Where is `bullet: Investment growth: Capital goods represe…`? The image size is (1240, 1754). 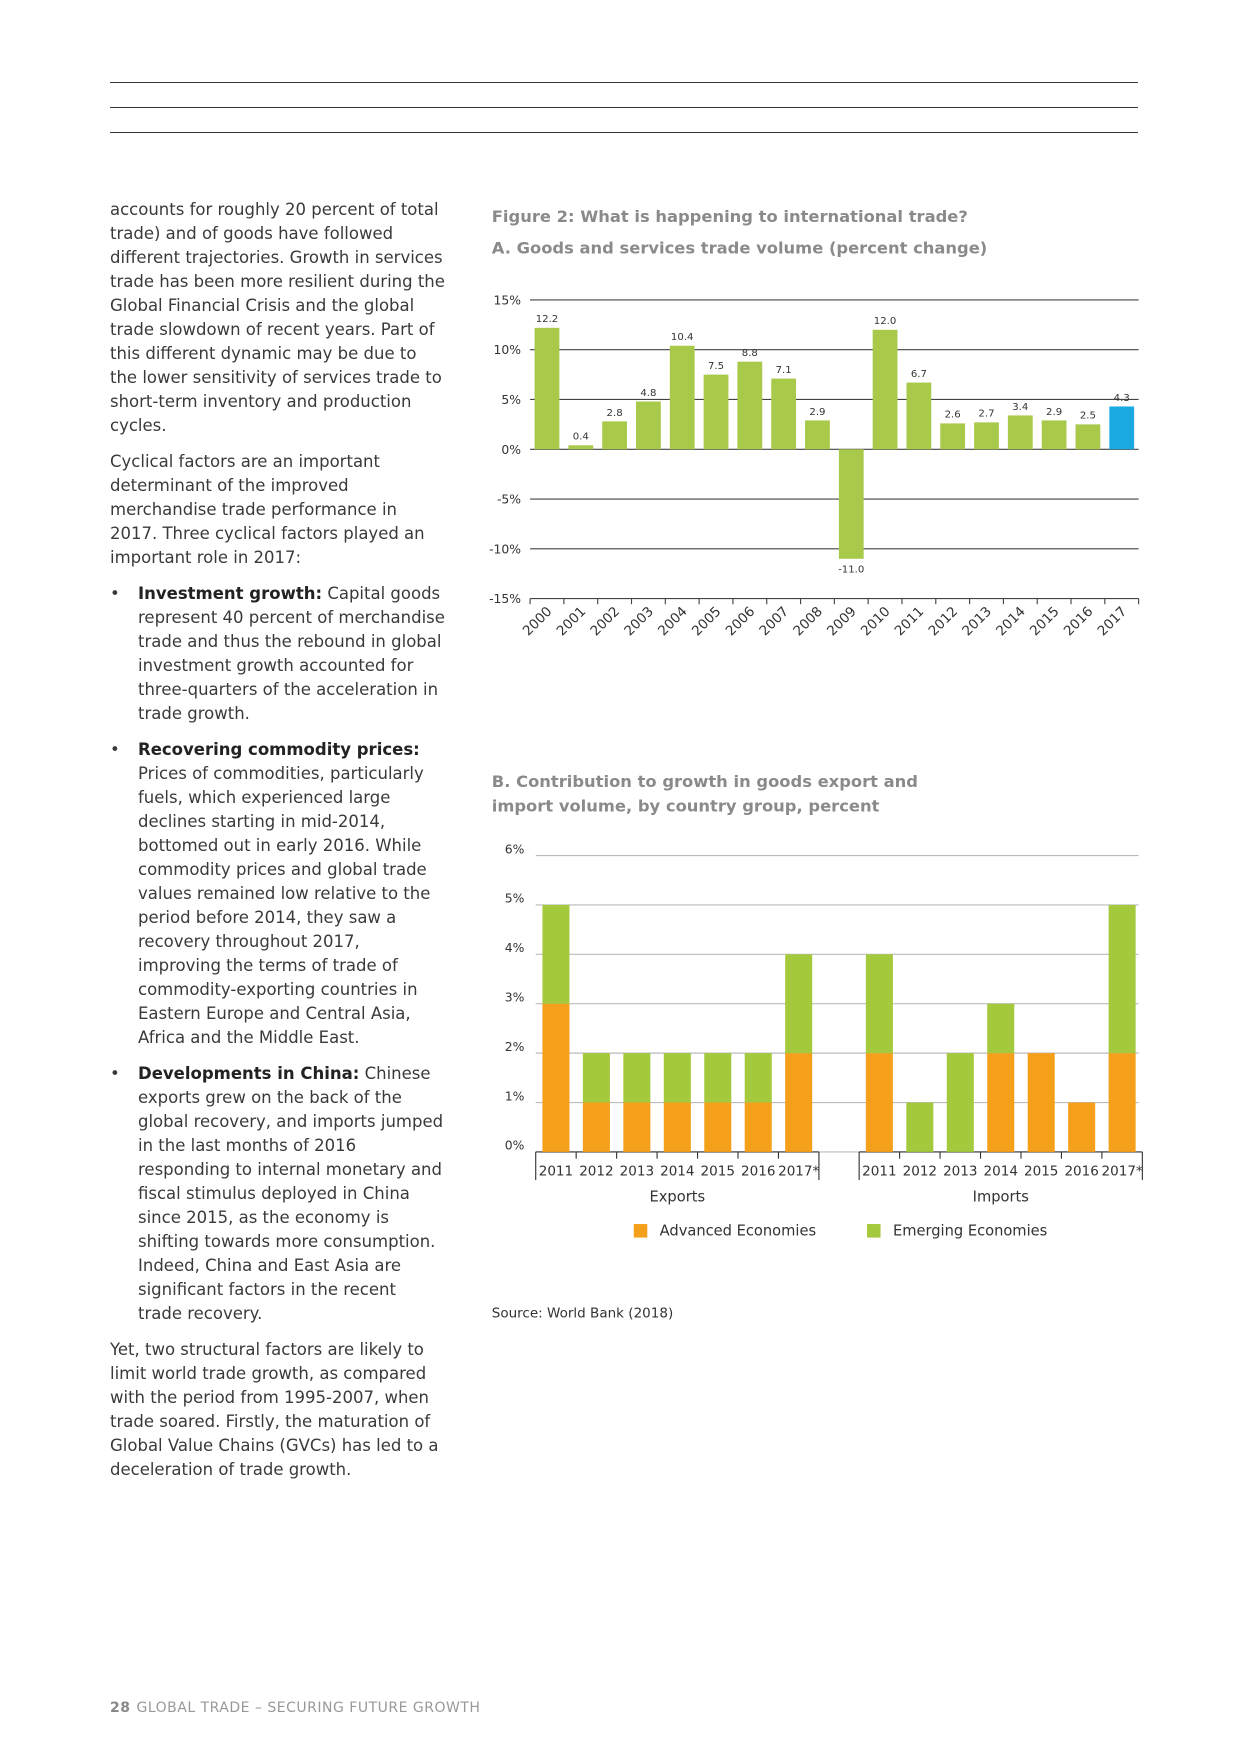 bullet: Investment growth: Capital goods represe… is located at coordinates (277, 654).